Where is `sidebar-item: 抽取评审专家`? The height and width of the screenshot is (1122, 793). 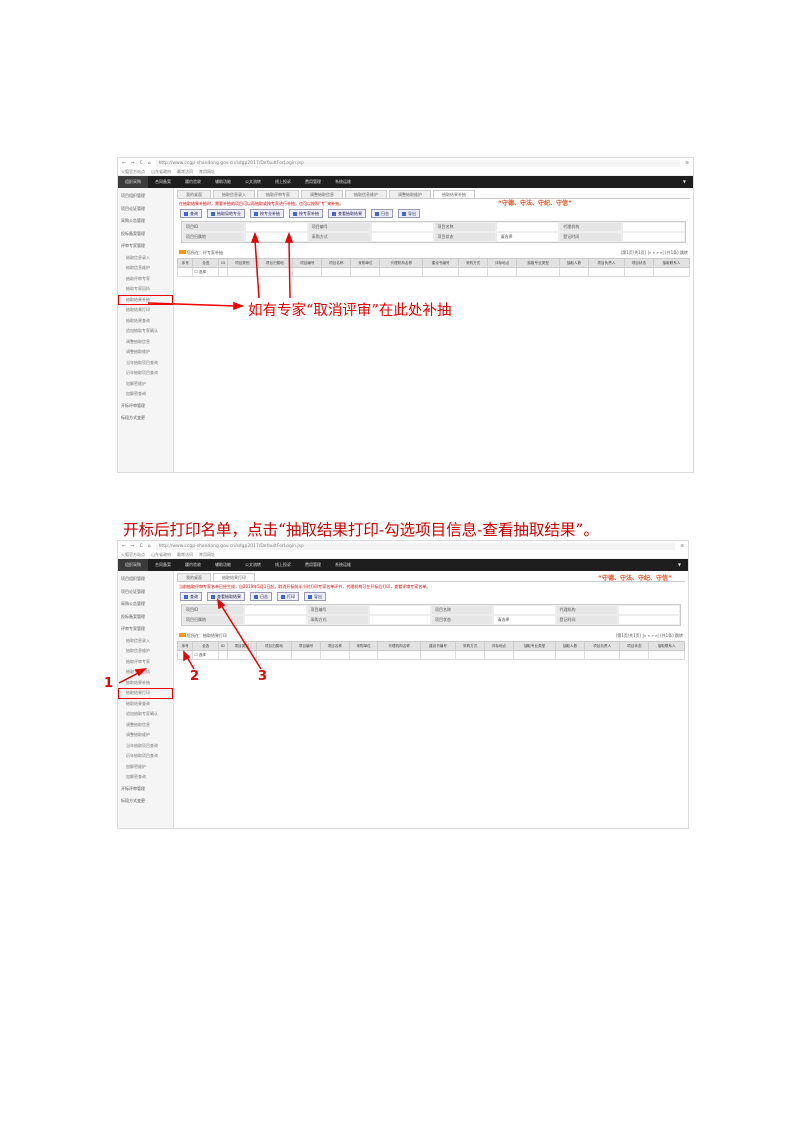
sidebar-item: 抽取评审专家 is located at coordinates (138, 278).